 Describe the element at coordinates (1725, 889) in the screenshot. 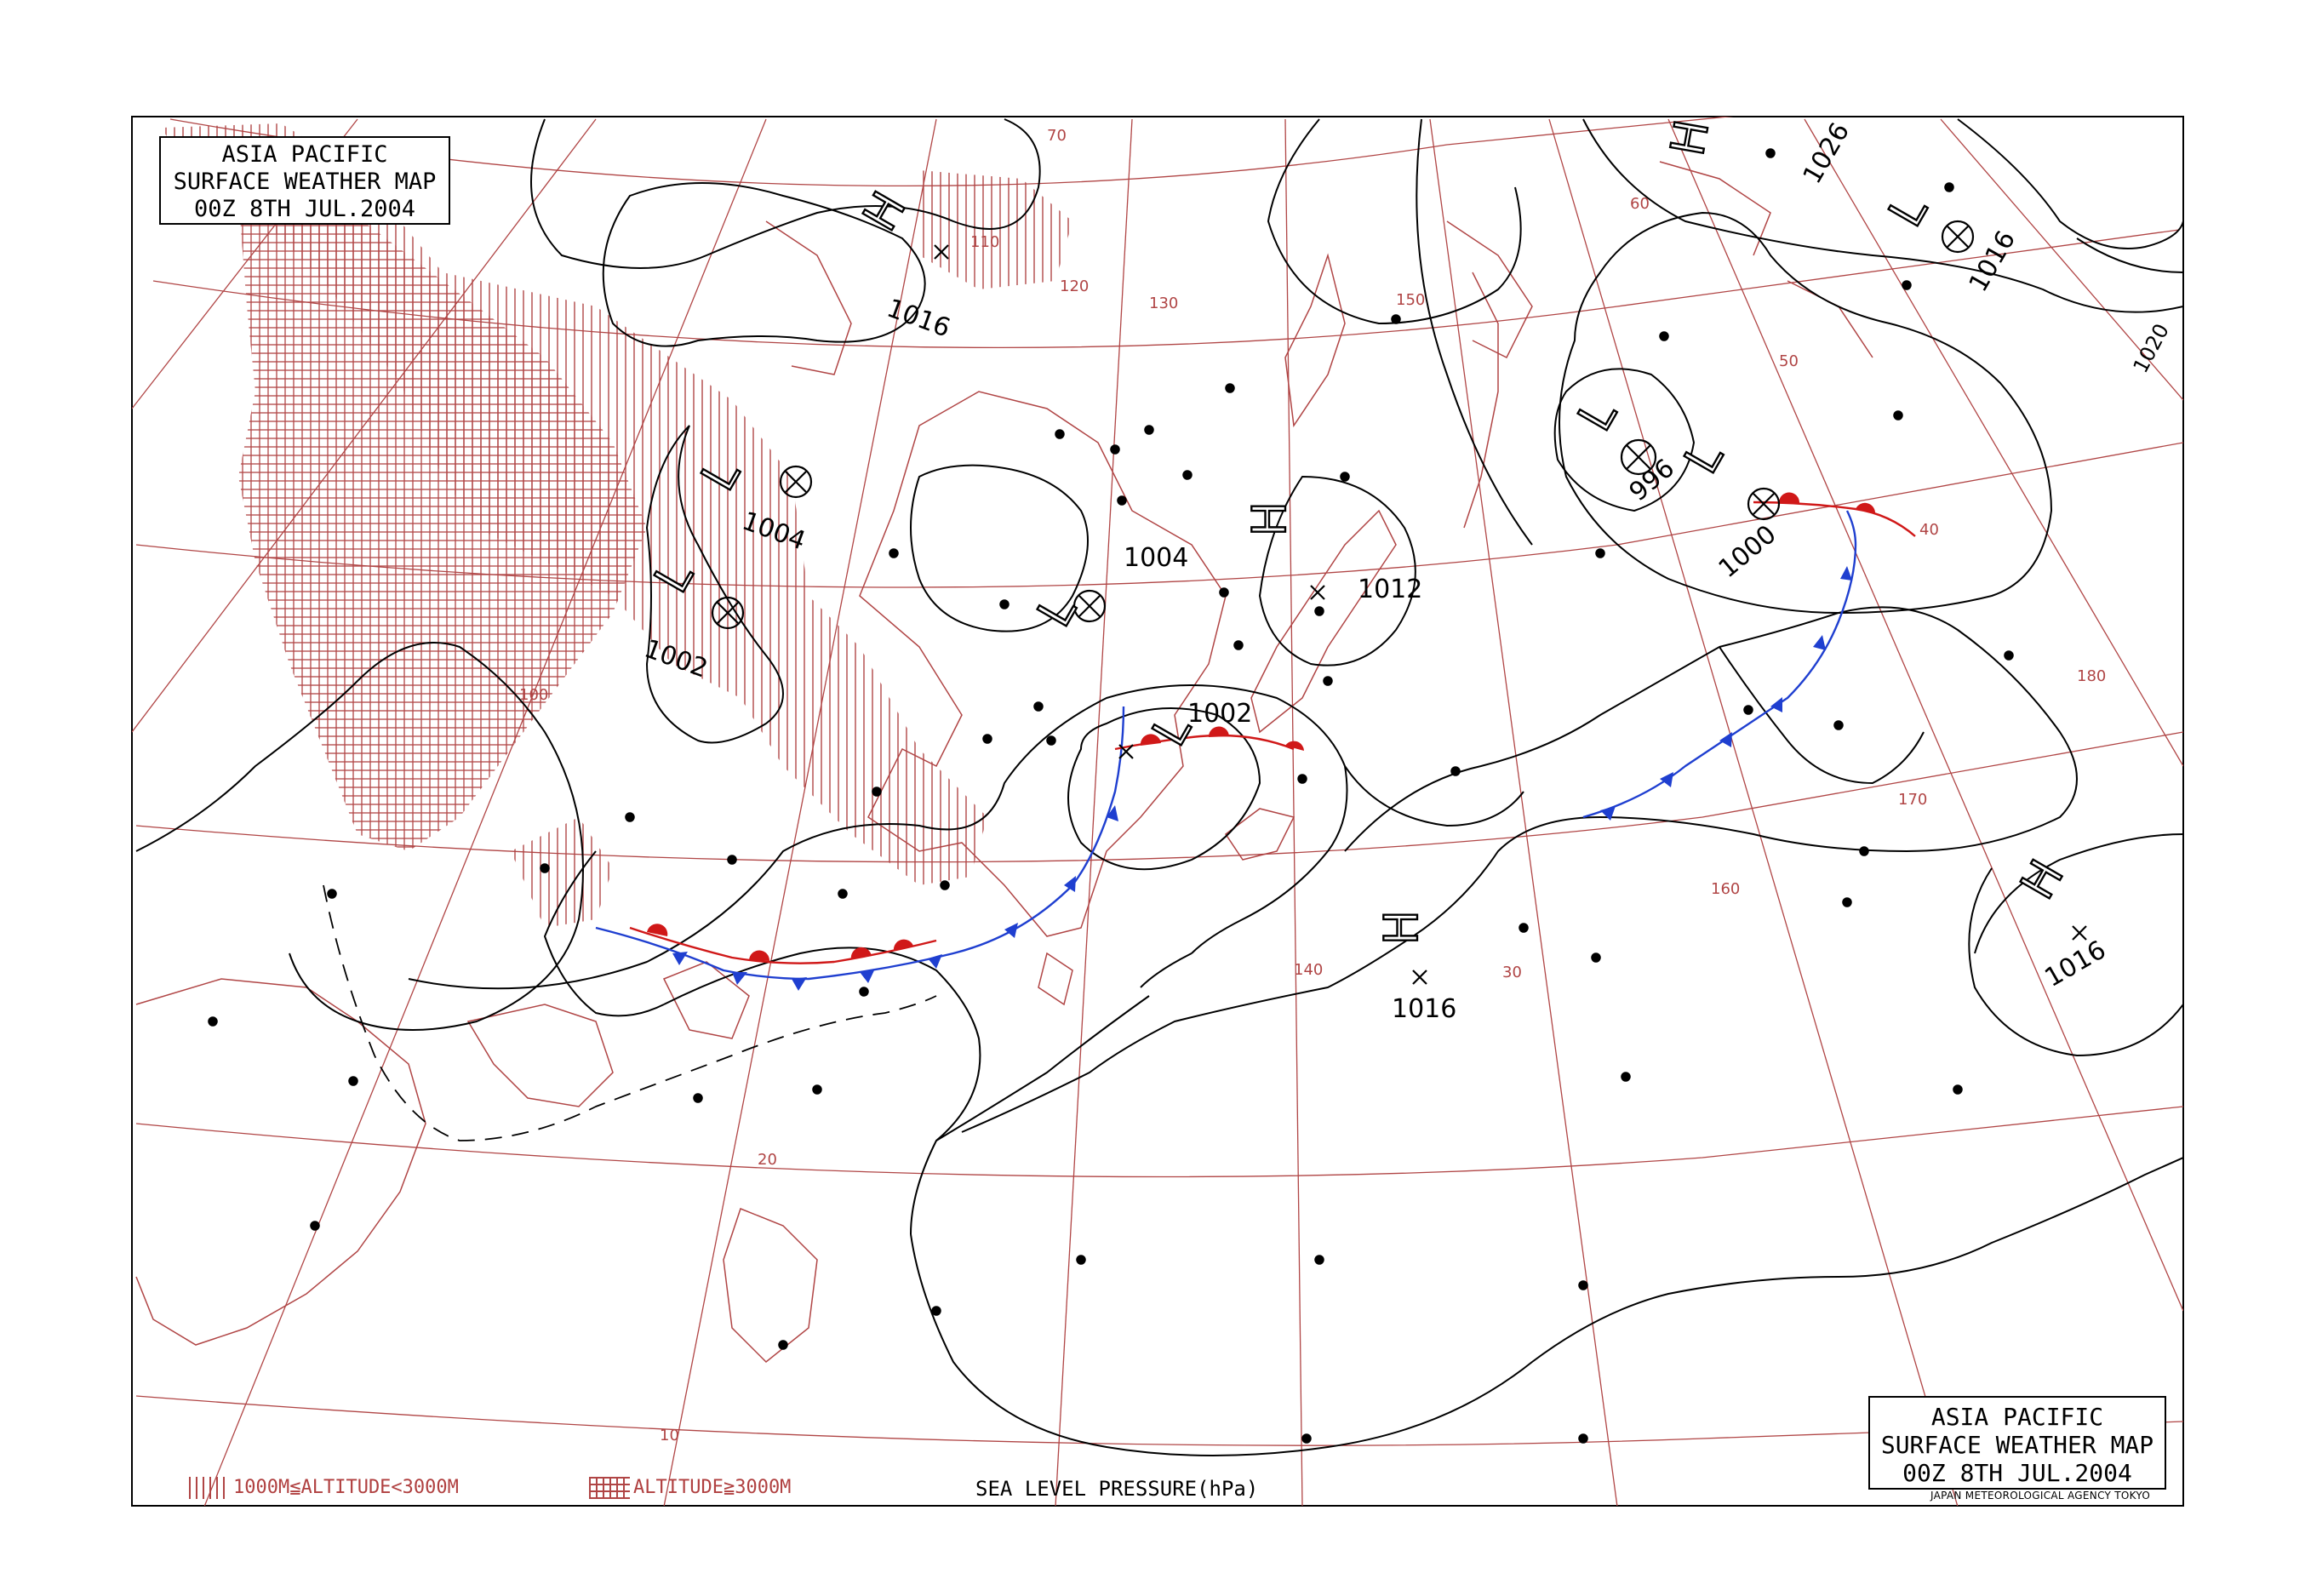

I see `lon-label: 160` at that location.